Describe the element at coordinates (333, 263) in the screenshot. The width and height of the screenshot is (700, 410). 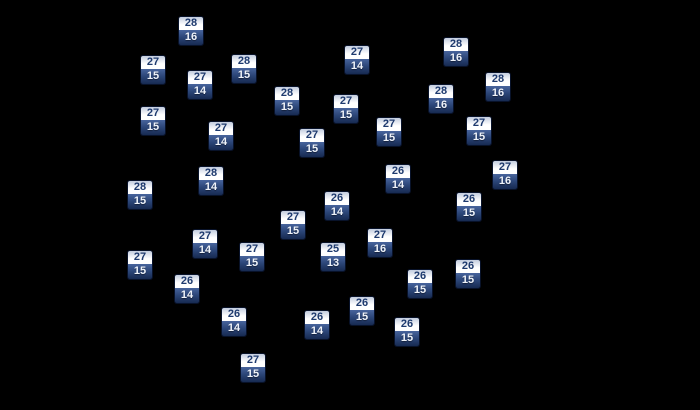
I see `low-temp-value: 13` at that location.